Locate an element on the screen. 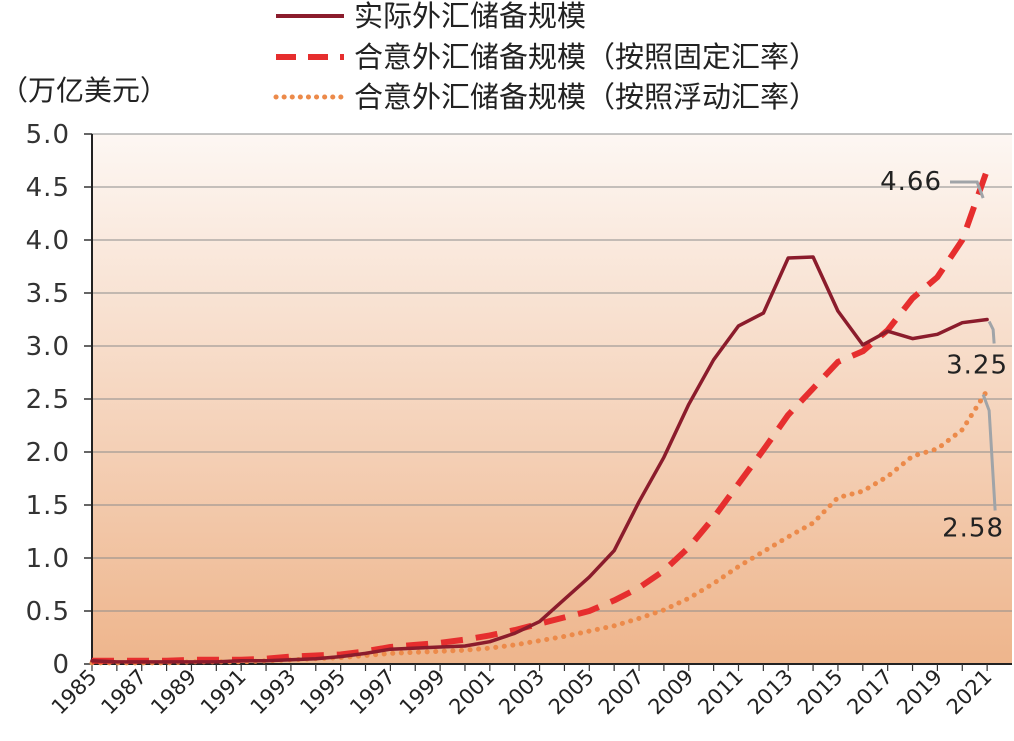 Image resolution: width=1014 pixels, height=741 pixels. annotation-fixed-end-value: 4.66 is located at coordinates (911, 182).